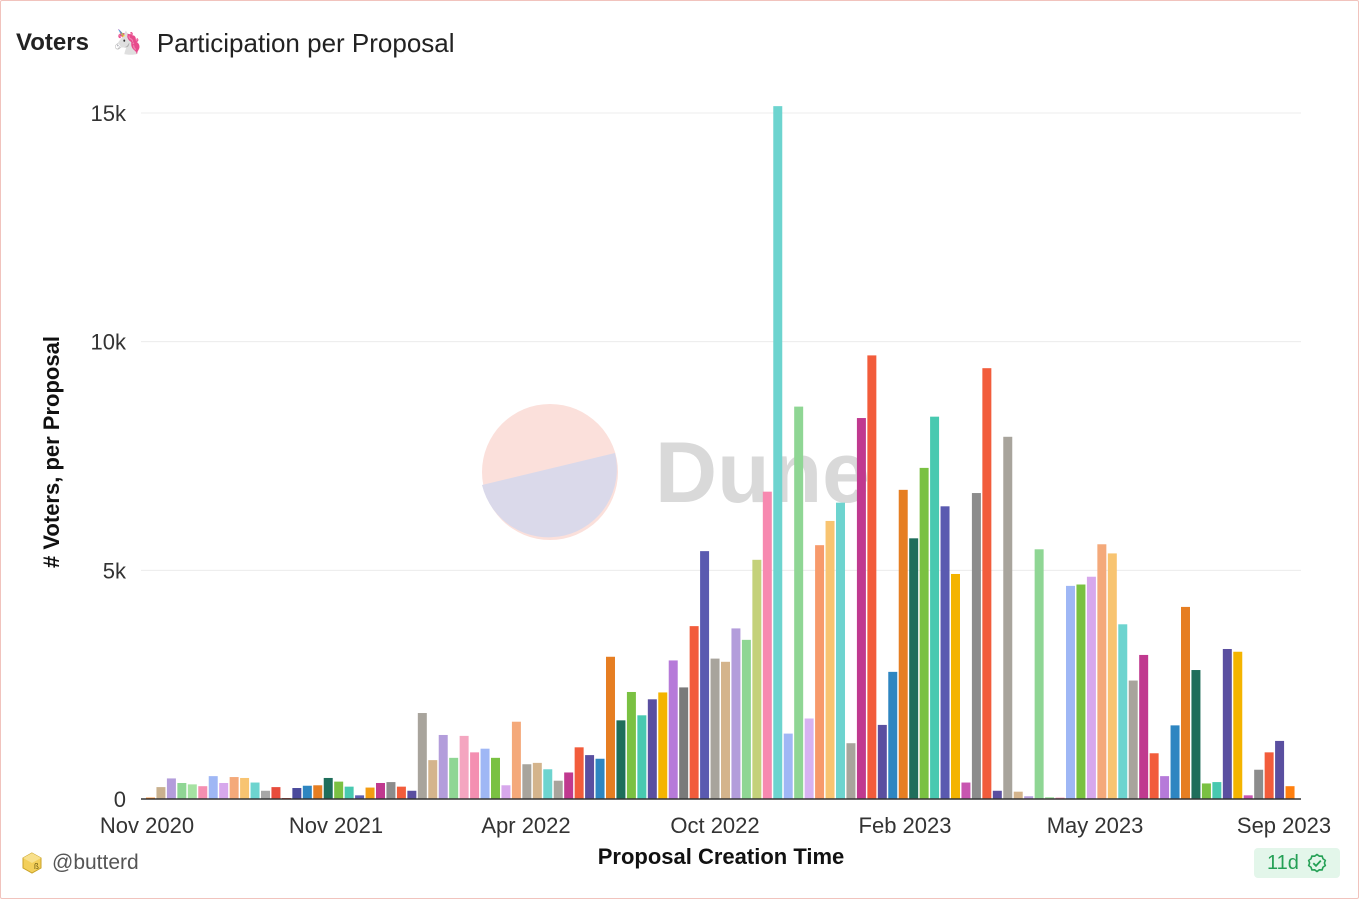  I want to click on author-name: @butterd, so click(95, 862).